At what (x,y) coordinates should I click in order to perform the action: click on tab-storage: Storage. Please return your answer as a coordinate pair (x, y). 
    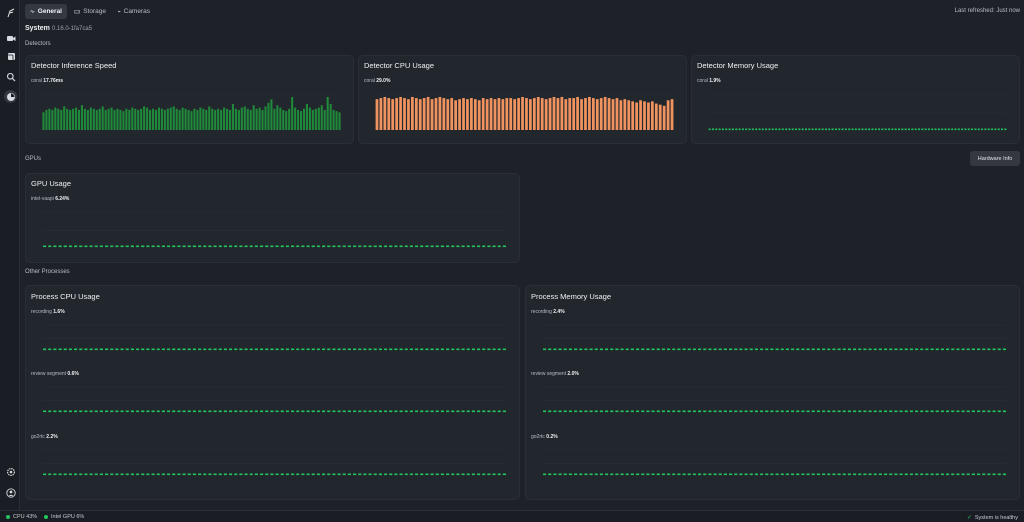
    Looking at the image, I should click on (90, 11).